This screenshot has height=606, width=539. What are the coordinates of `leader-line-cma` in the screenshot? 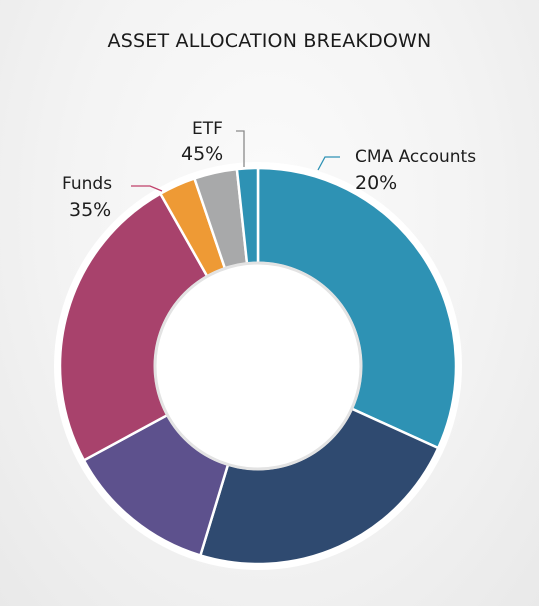 It's located at (328, 163).